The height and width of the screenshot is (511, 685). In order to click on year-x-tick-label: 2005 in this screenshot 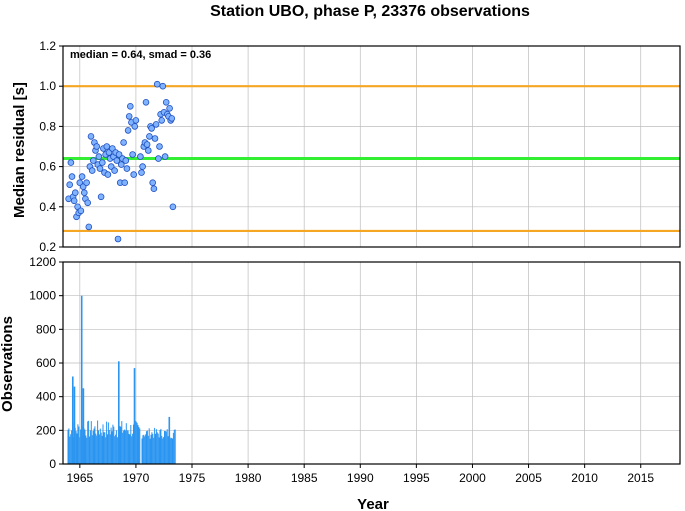, I will do `click(528, 478)`.